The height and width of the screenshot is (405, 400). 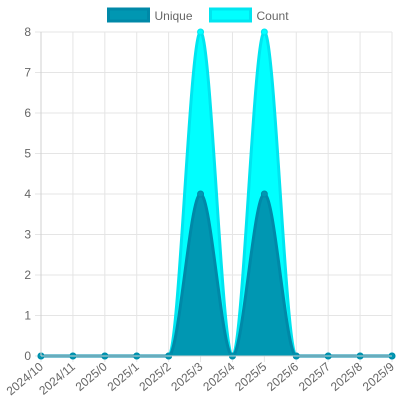 What do you see at coordinates (282, 376) in the screenshot?
I see `x-tick-label: 2025/6` at bounding box center [282, 376].